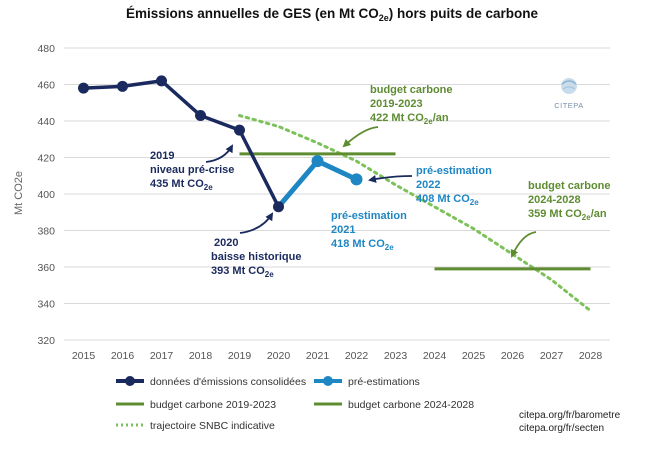 The width and height of the screenshot is (664, 459). I want to click on citepa-logo: CITEPA, so click(569, 94).